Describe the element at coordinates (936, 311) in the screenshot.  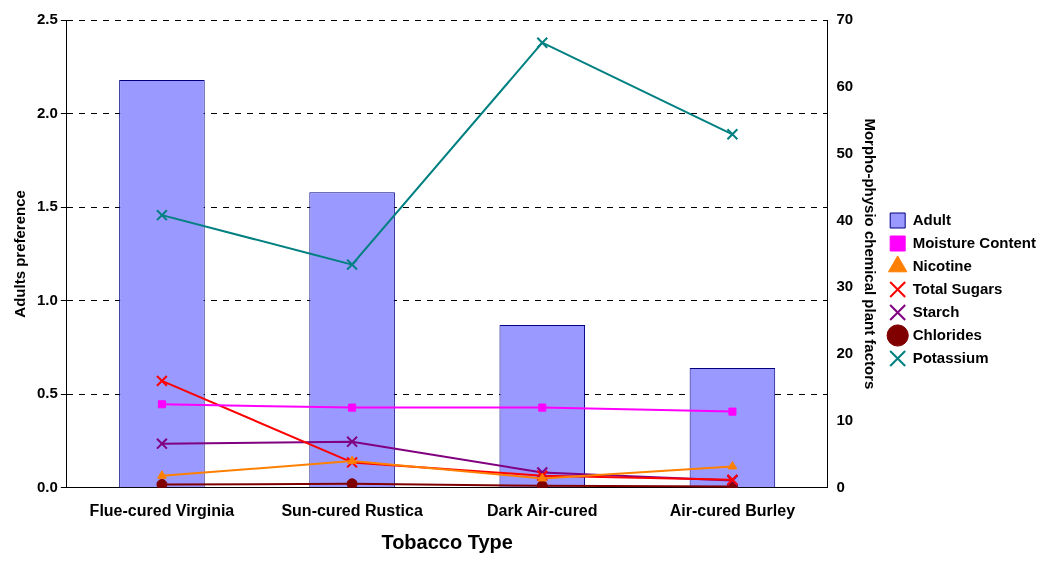
I see `legend-label: Starch` at that location.